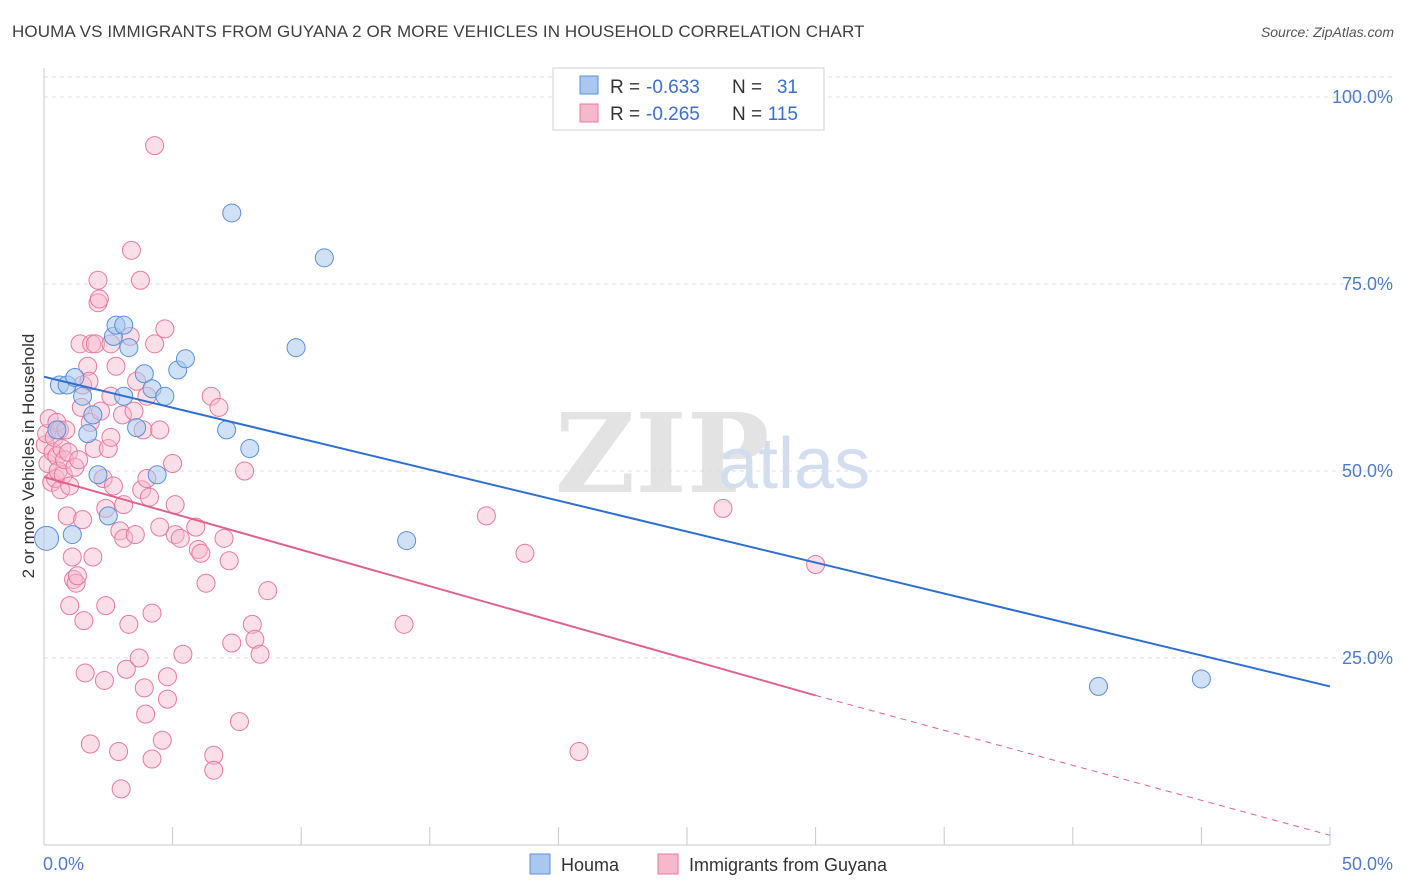 The height and width of the screenshot is (892, 1406). I want to click on legend-r-label-houma: R =, so click(625, 87).